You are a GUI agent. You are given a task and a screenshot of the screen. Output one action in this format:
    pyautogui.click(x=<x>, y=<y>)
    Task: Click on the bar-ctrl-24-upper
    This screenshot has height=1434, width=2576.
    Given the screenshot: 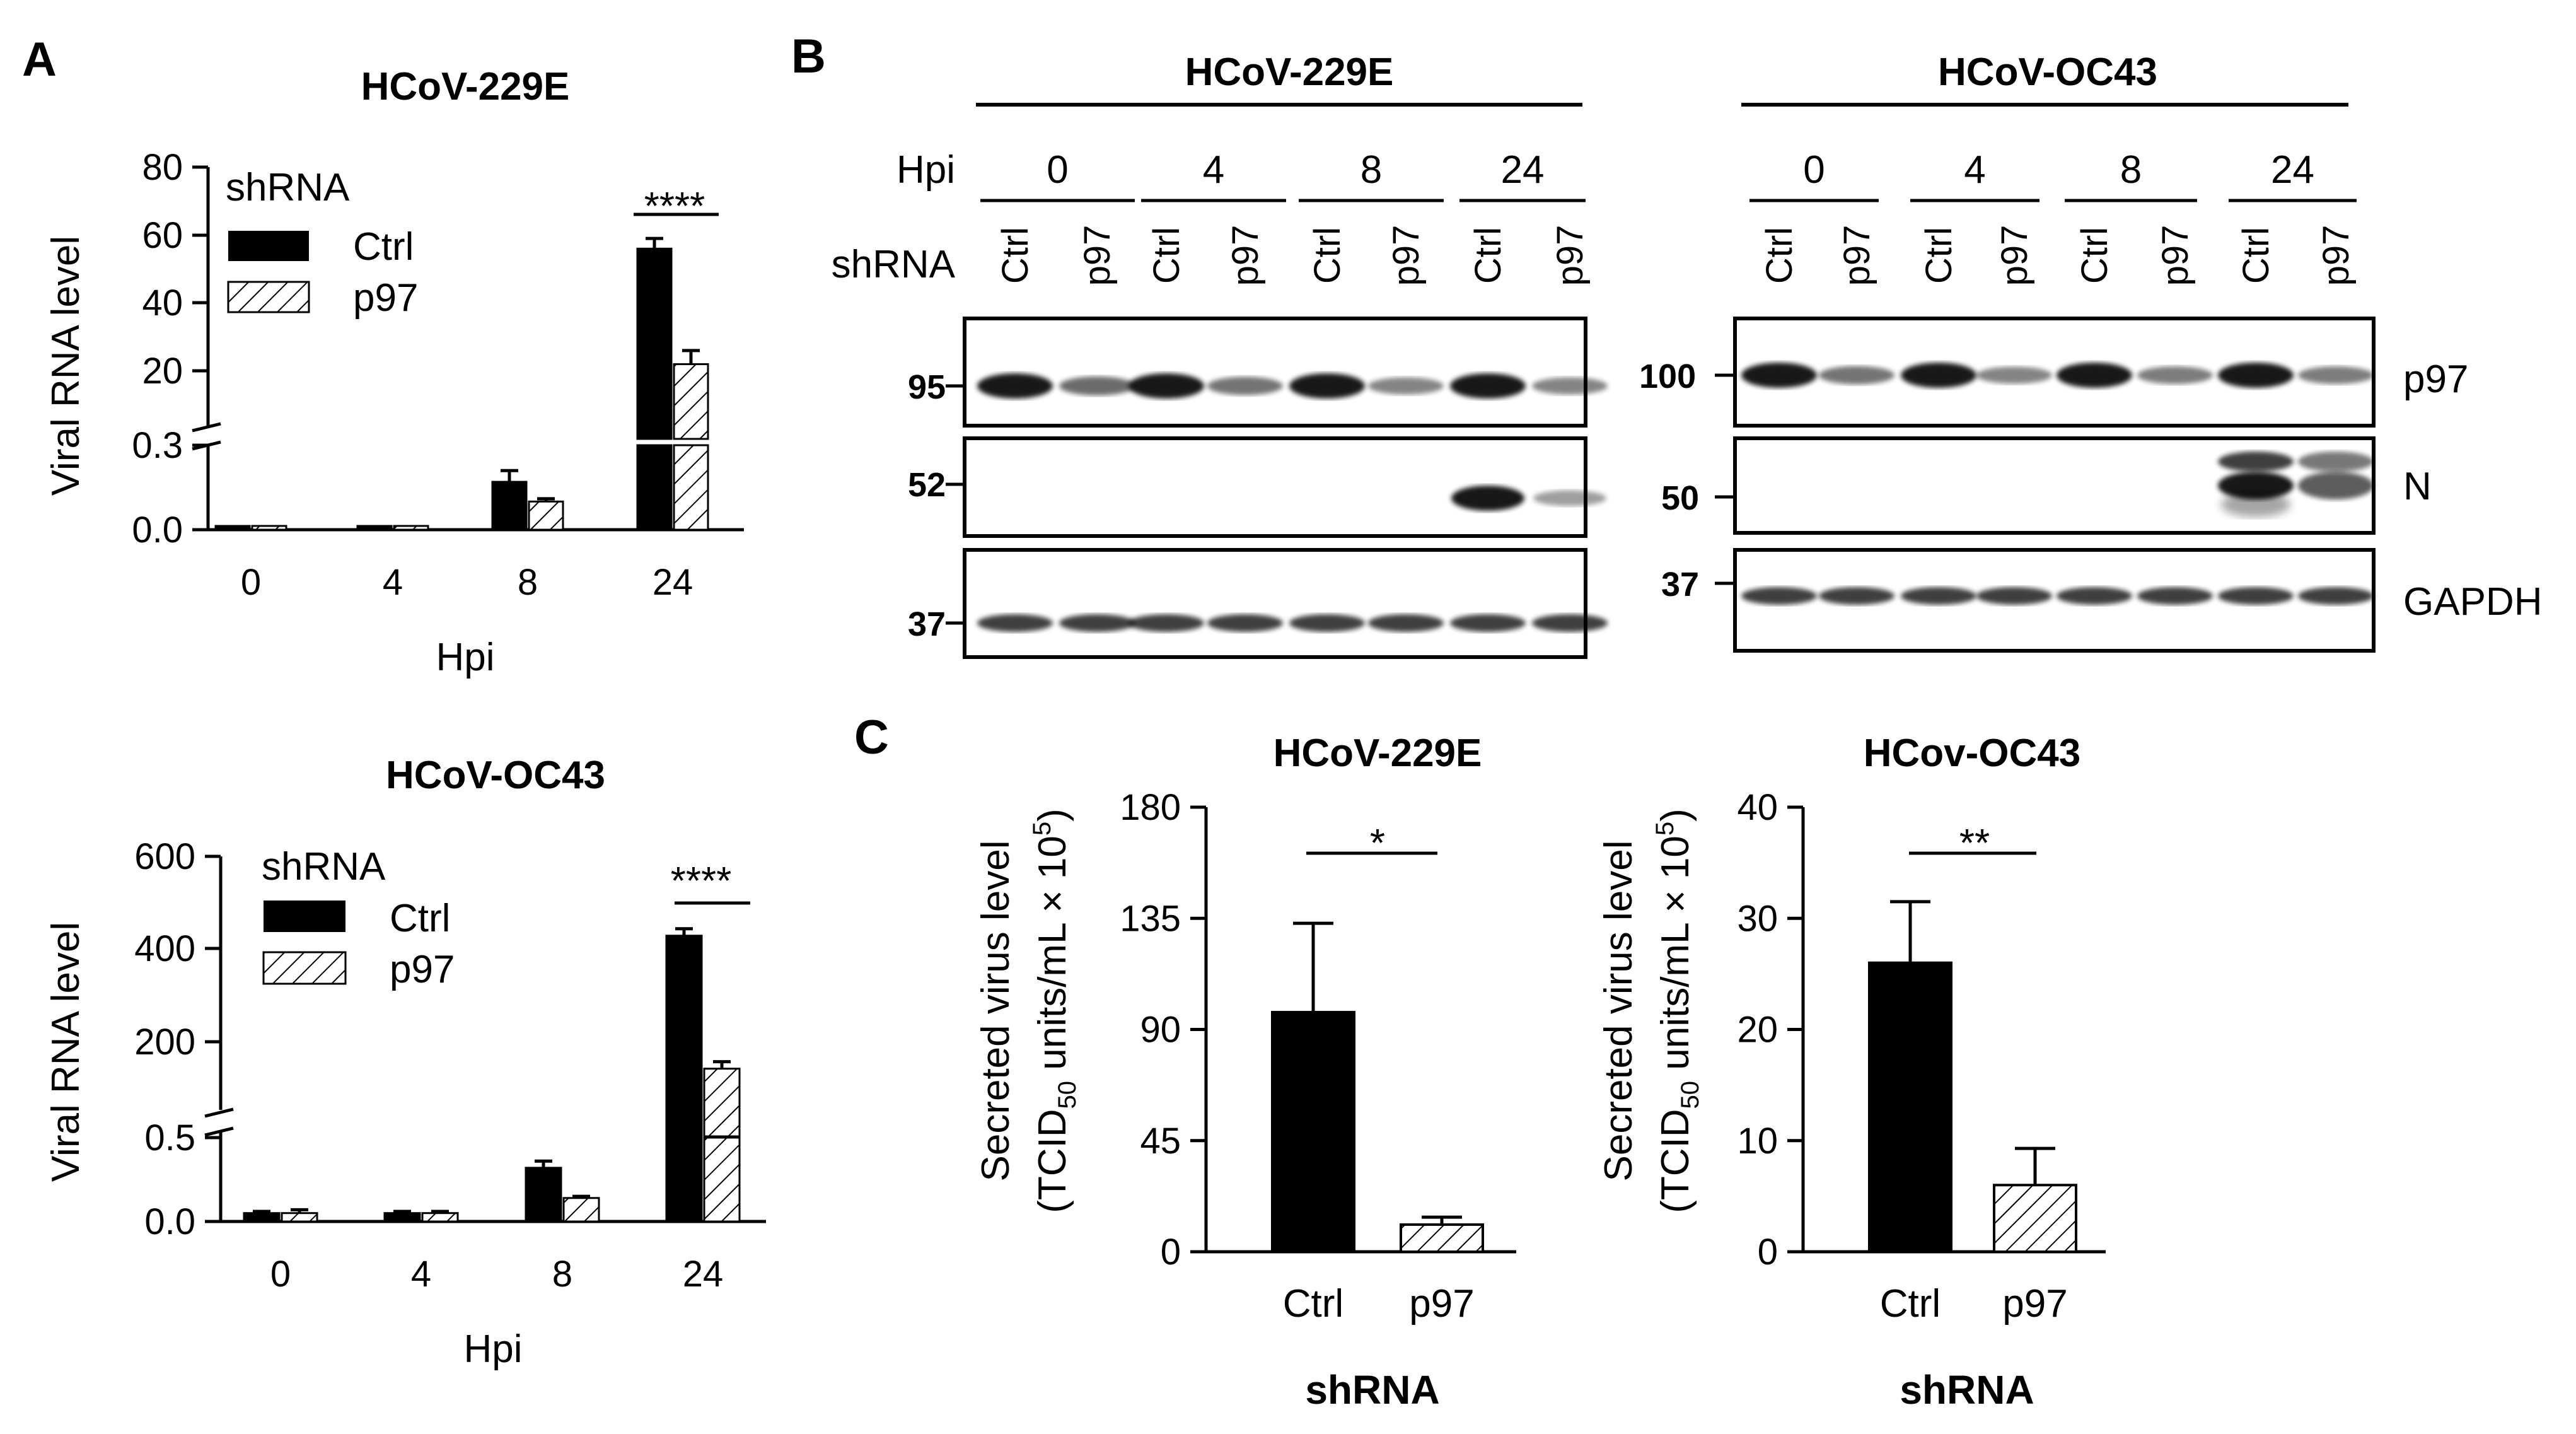 What is the action you would take?
    pyautogui.click(x=654, y=343)
    